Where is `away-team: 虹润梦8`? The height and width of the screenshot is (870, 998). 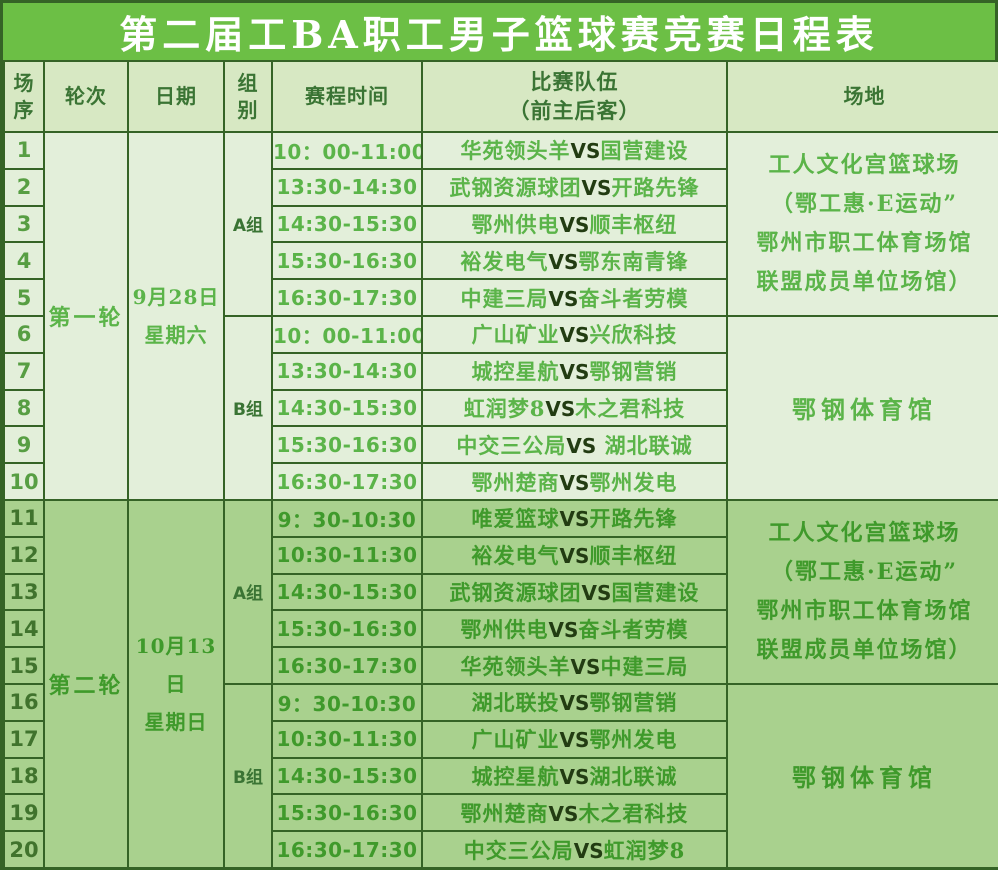
away-team: 虹润梦8 is located at coordinates (644, 850).